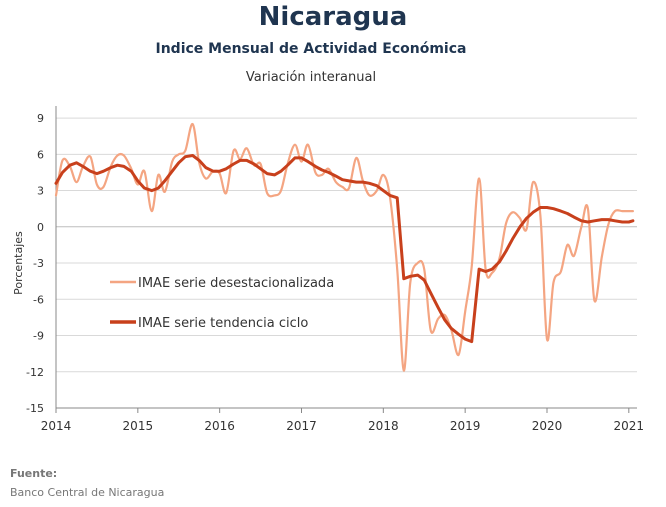 This screenshot has width=666, height=507. I want to click on x-tick-label: 2014, so click(56, 426).